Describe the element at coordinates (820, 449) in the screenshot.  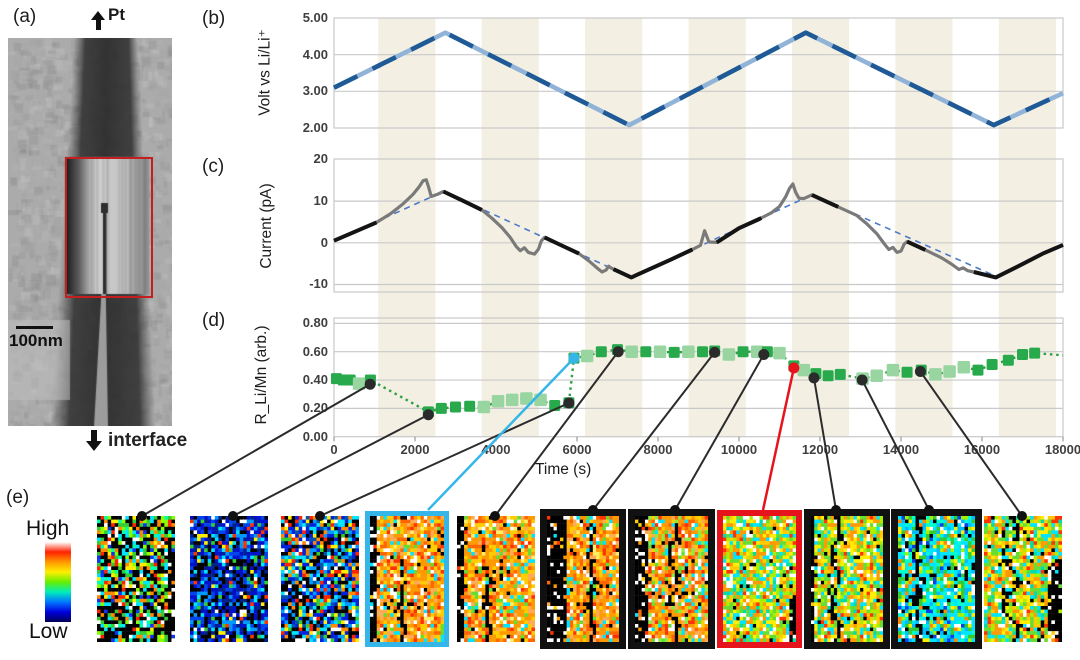
I see `time-xtick: 12000` at that location.